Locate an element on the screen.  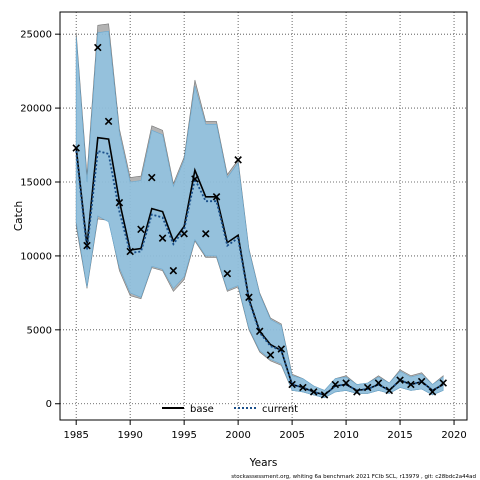
observed-point-2014 is located at coordinates (389, 390).